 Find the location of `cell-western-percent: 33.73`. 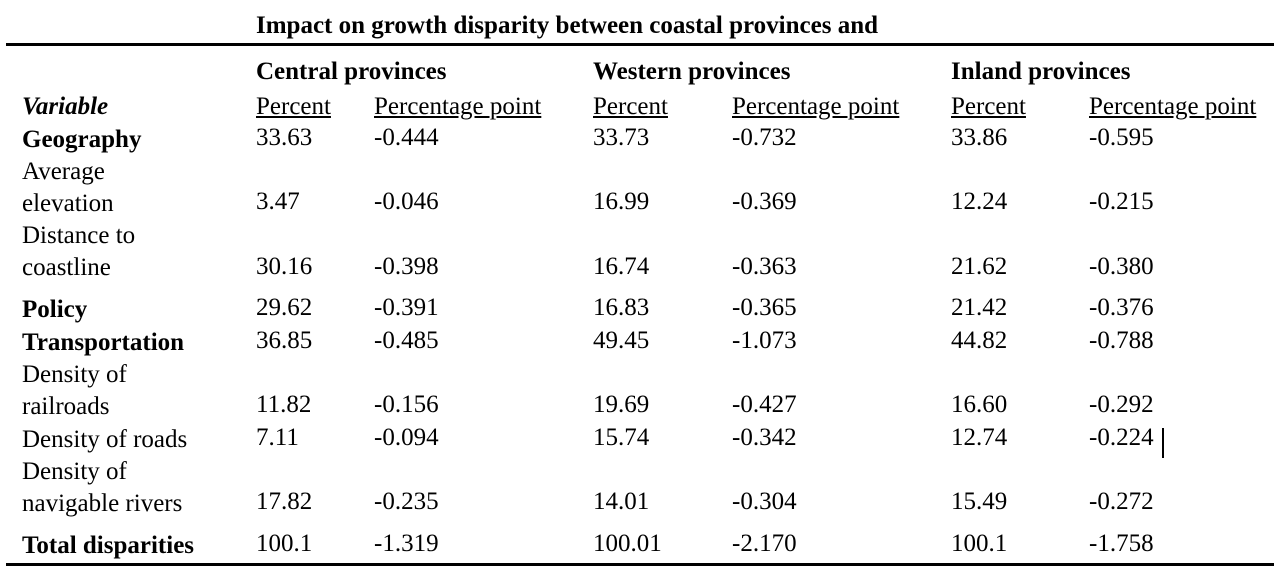

cell-western-percent: 33.73 is located at coordinates (621, 137).